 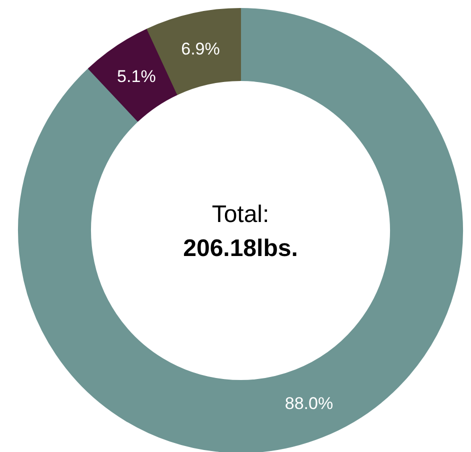 What do you see at coordinates (241, 214) in the screenshot?
I see `text: Total:` at bounding box center [241, 214].